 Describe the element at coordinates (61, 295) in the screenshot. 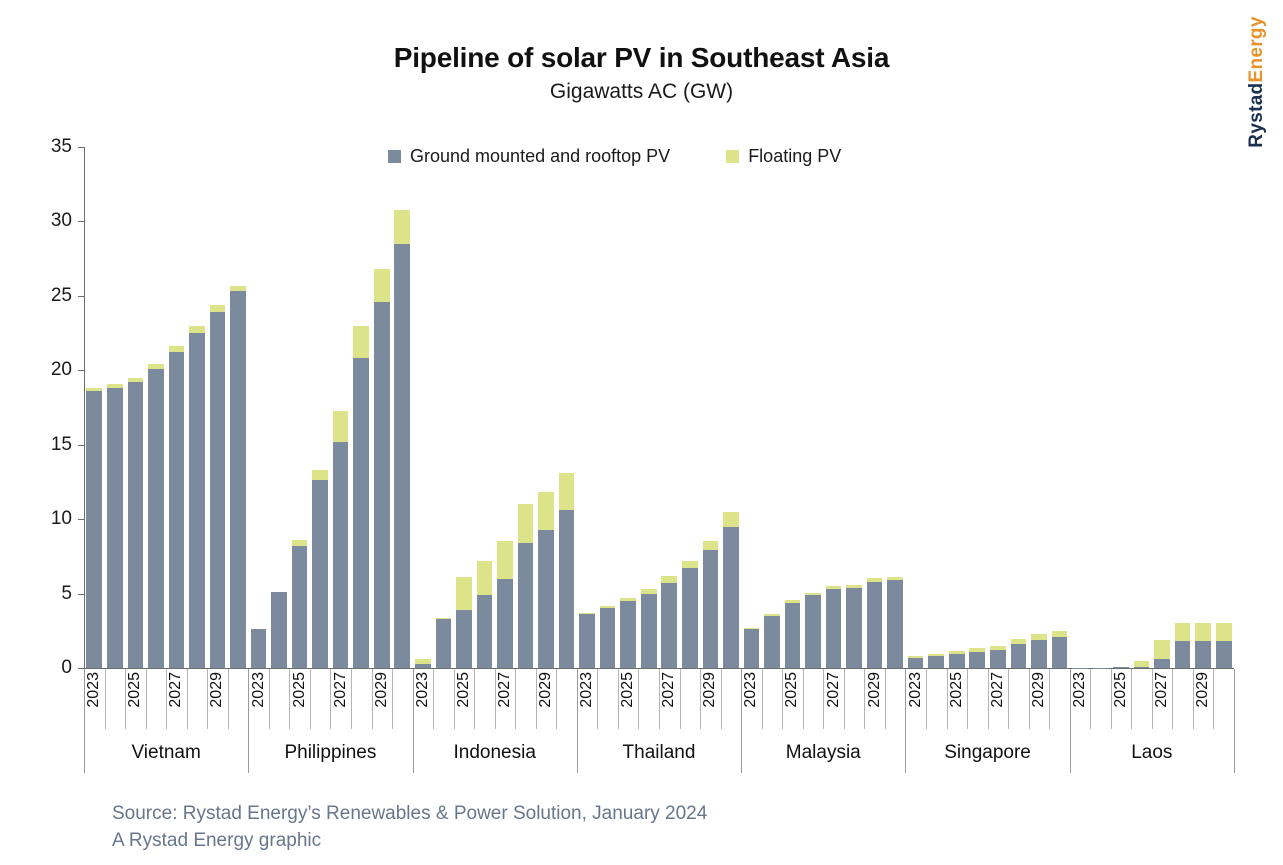

I see `y-axis-tick-label: 25` at that location.